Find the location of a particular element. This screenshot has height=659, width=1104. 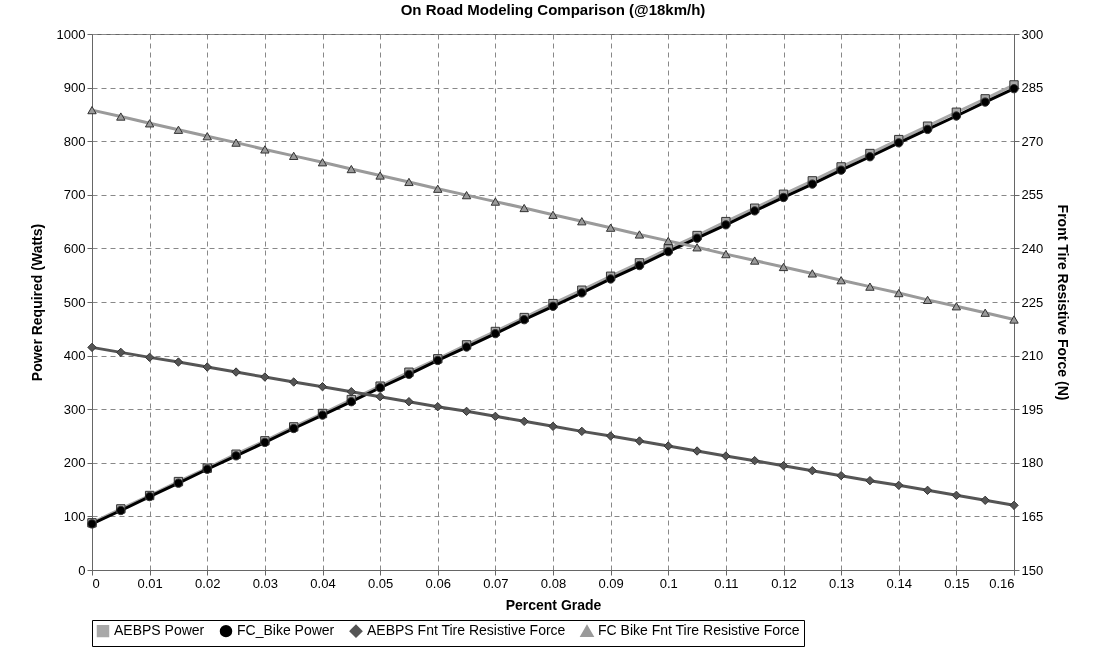

y2-tick-label: 270 is located at coordinates (1032, 141).